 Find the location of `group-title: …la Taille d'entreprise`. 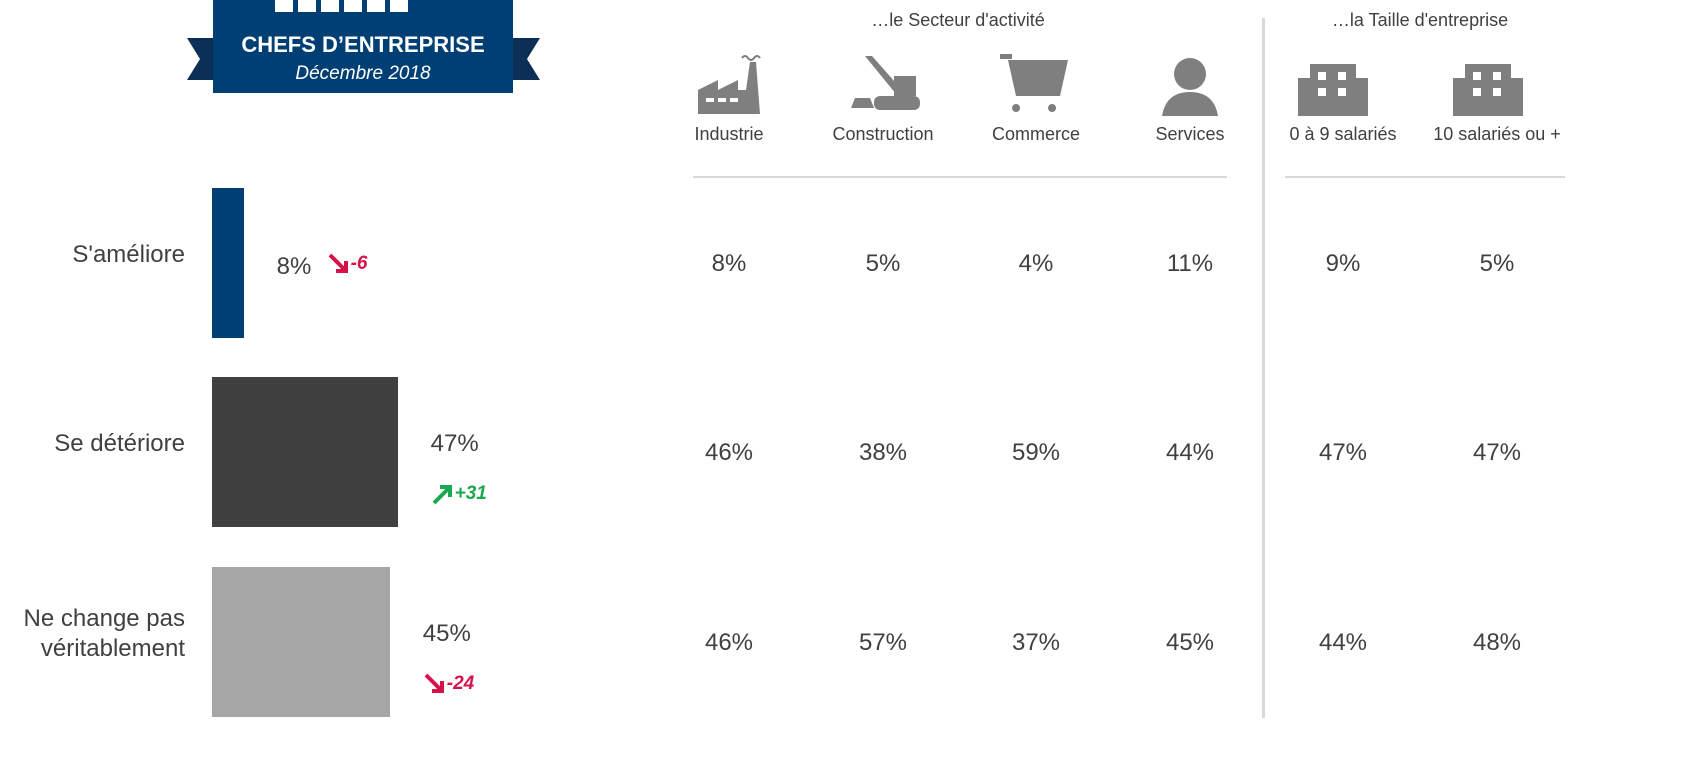

group-title: …la Taille d'entreprise is located at coordinates (1420, 20).